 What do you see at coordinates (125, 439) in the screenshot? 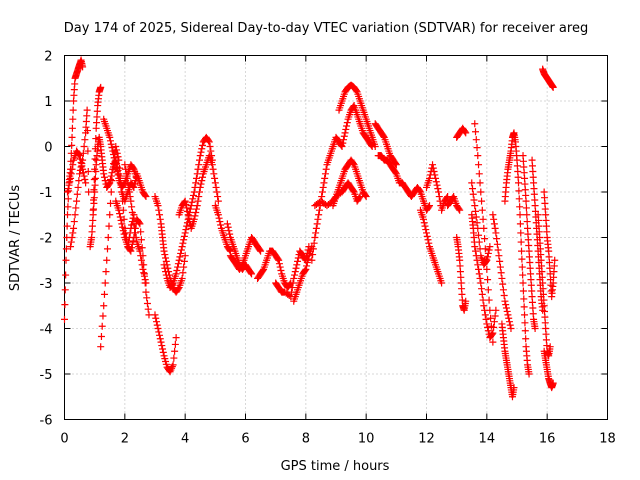
I see `x-tick-label: 2` at bounding box center [125, 439].